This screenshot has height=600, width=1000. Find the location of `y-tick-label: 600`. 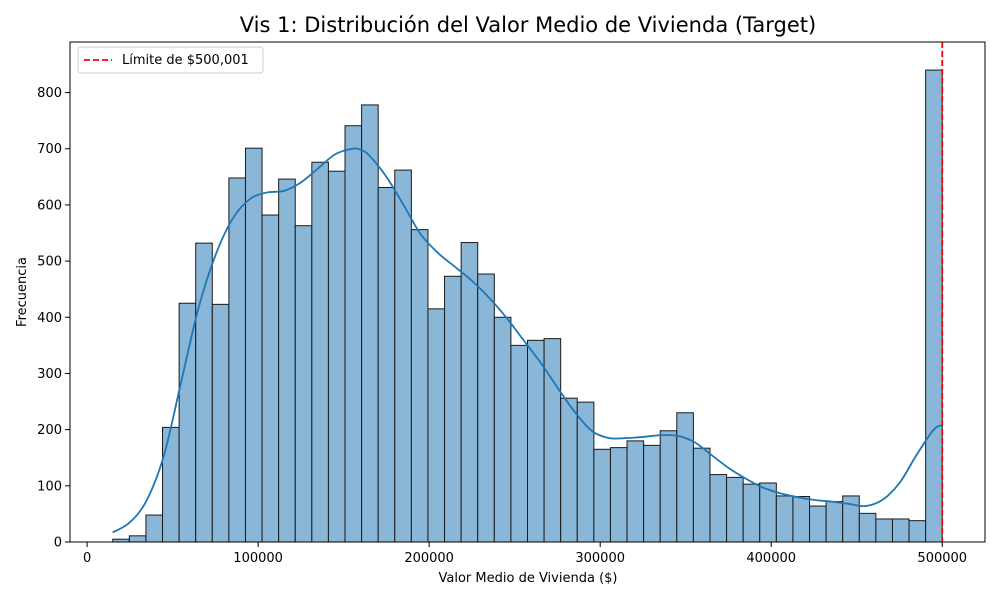

y-tick-label: 600 is located at coordinates (49, 205).